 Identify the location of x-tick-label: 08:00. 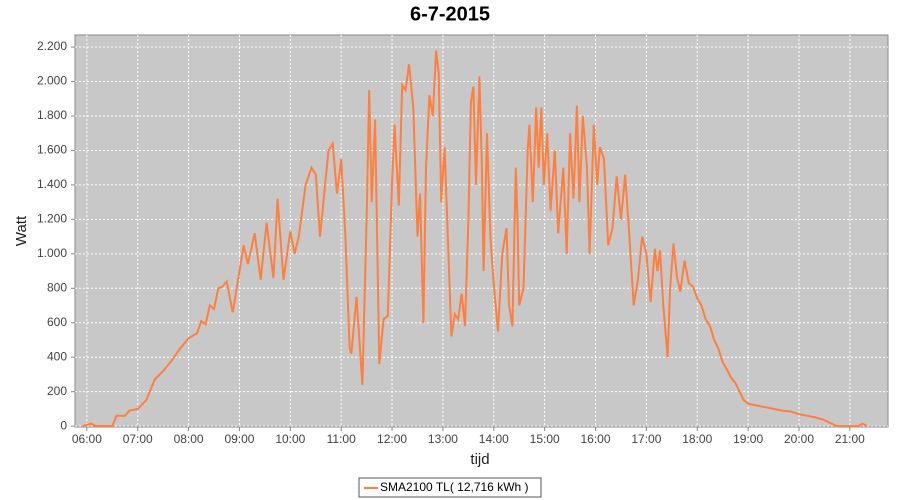
(189, 439).